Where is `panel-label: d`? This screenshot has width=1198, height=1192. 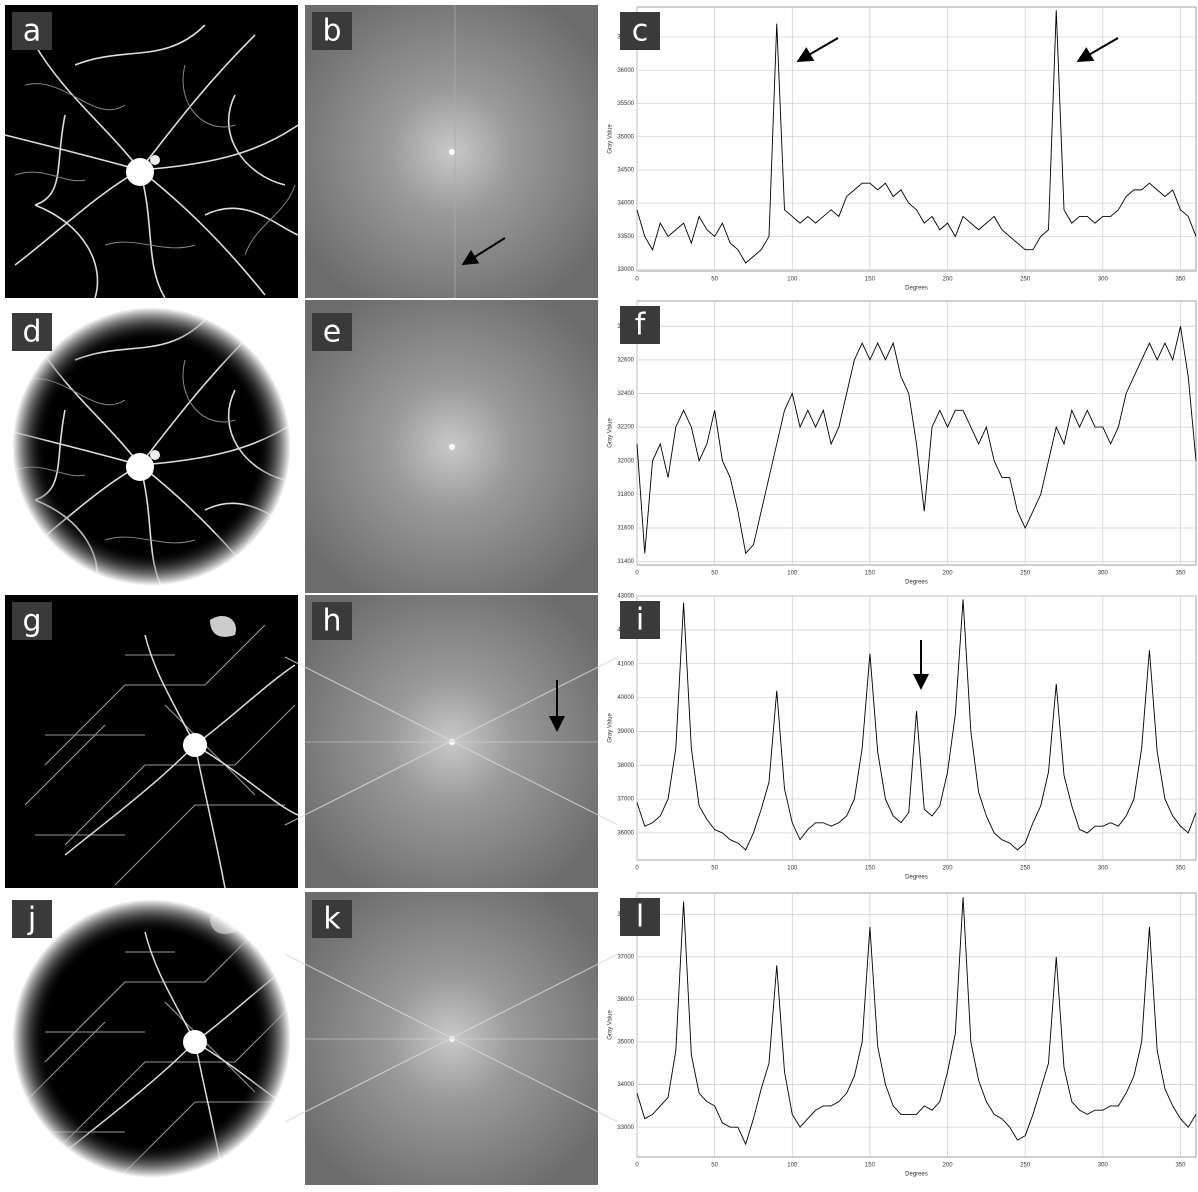 panel-label: d is located at coordinates (32, 332).